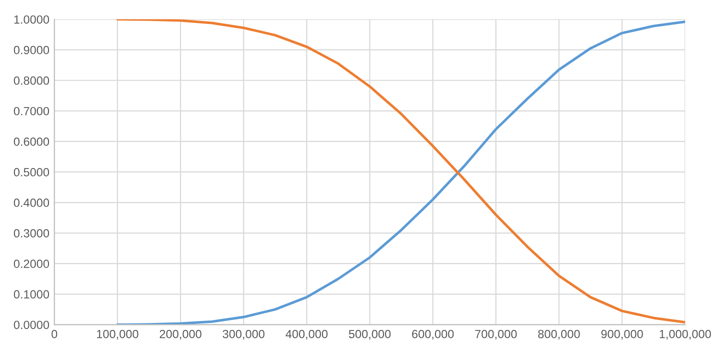  What do you see at coordinates (496, 335) in the screenshot?
I see `x-tick-label: 700,000` at bounding box center [496, 335].